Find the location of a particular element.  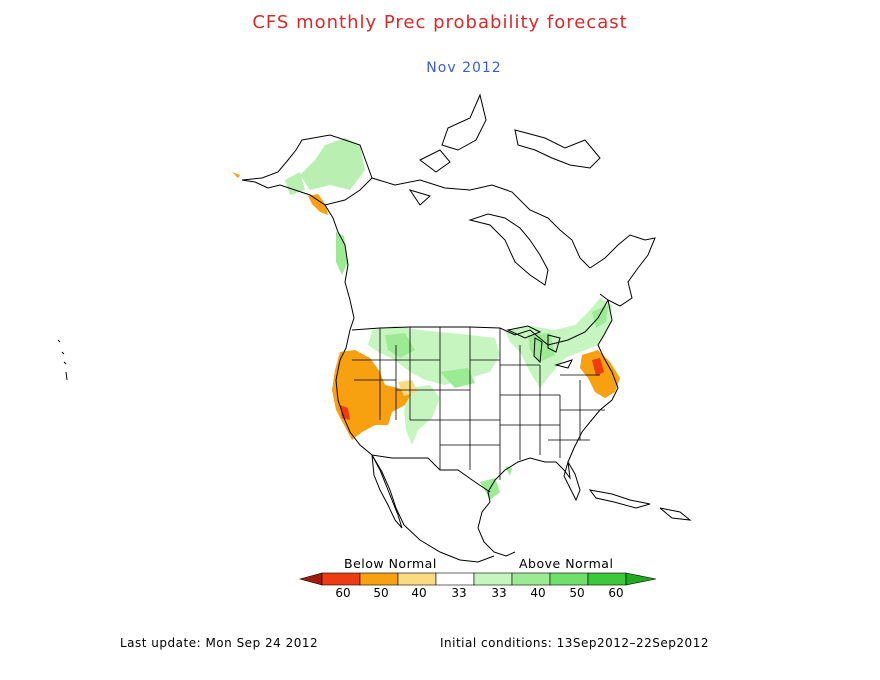

coast-greenland is located at coordinates (557, 149).